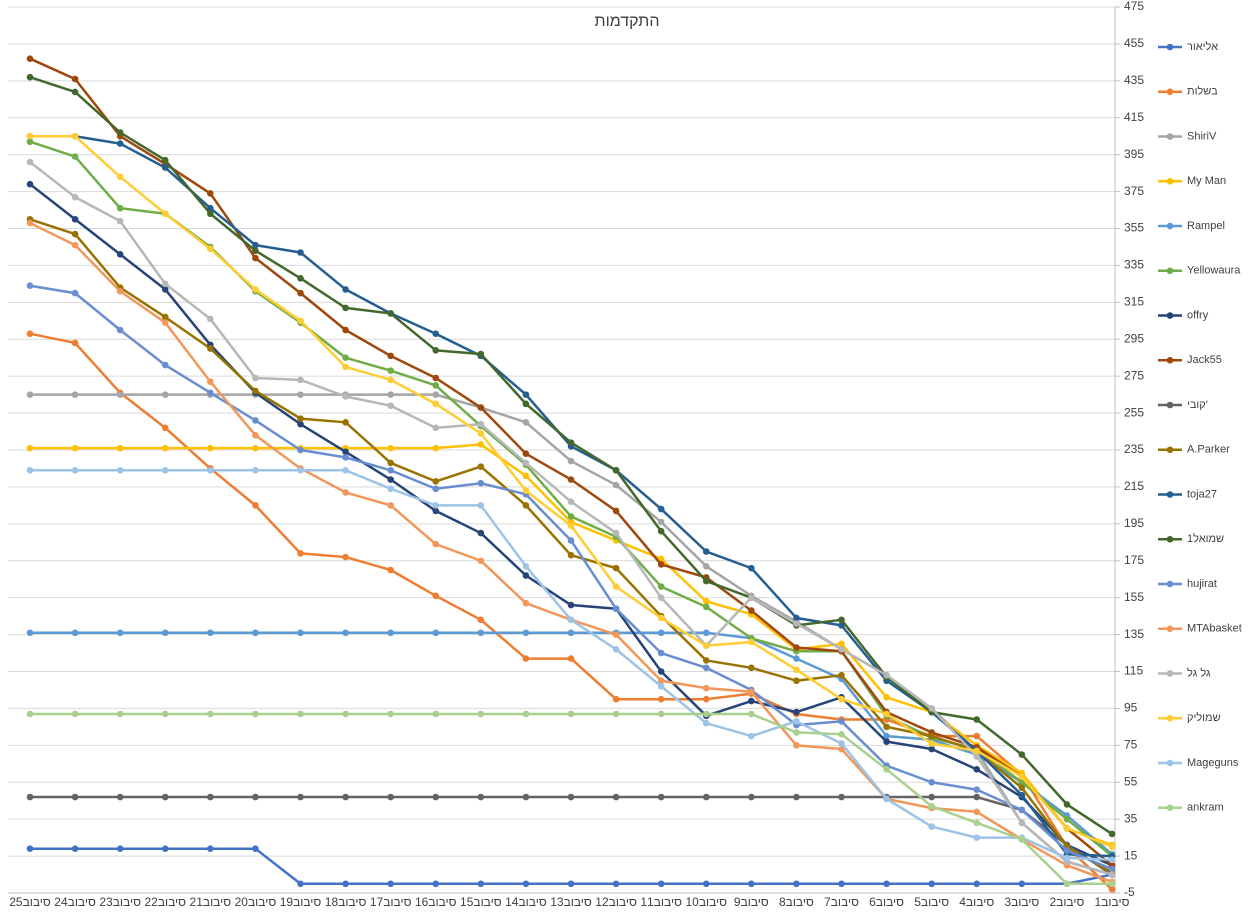  What do you see at coordinates (30, 902) in the screenshot?
I see `x-tick-label: סיבוב25` at bounding box center [30, 902].